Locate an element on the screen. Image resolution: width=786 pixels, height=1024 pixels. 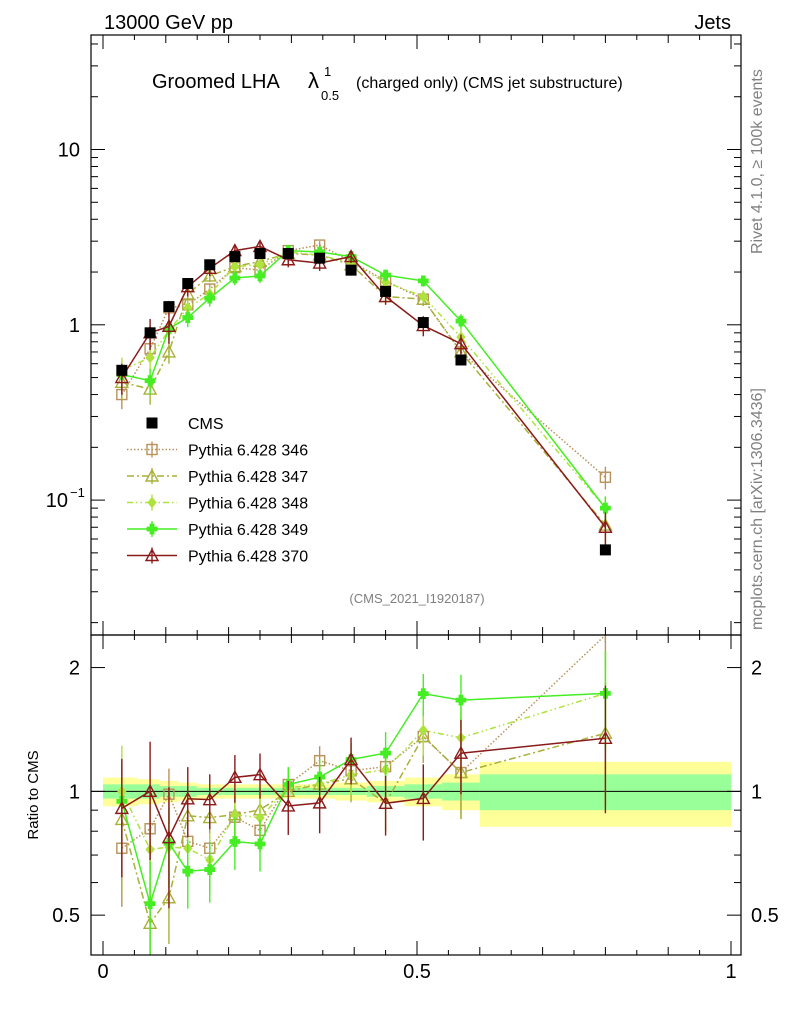
legend-label: CMS is located at coordinates (206, 424).